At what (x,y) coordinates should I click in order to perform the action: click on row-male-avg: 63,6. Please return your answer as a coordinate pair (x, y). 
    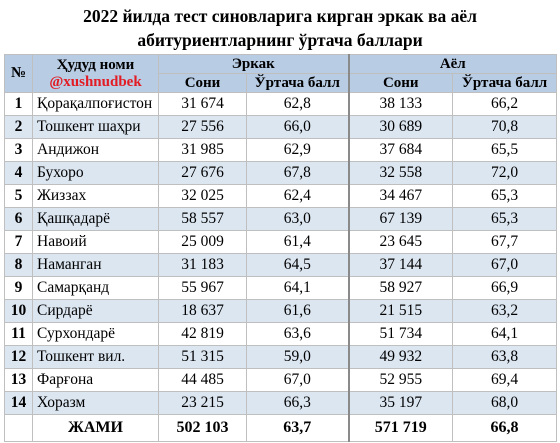
    Looking at the image, I should click on (297, 334).